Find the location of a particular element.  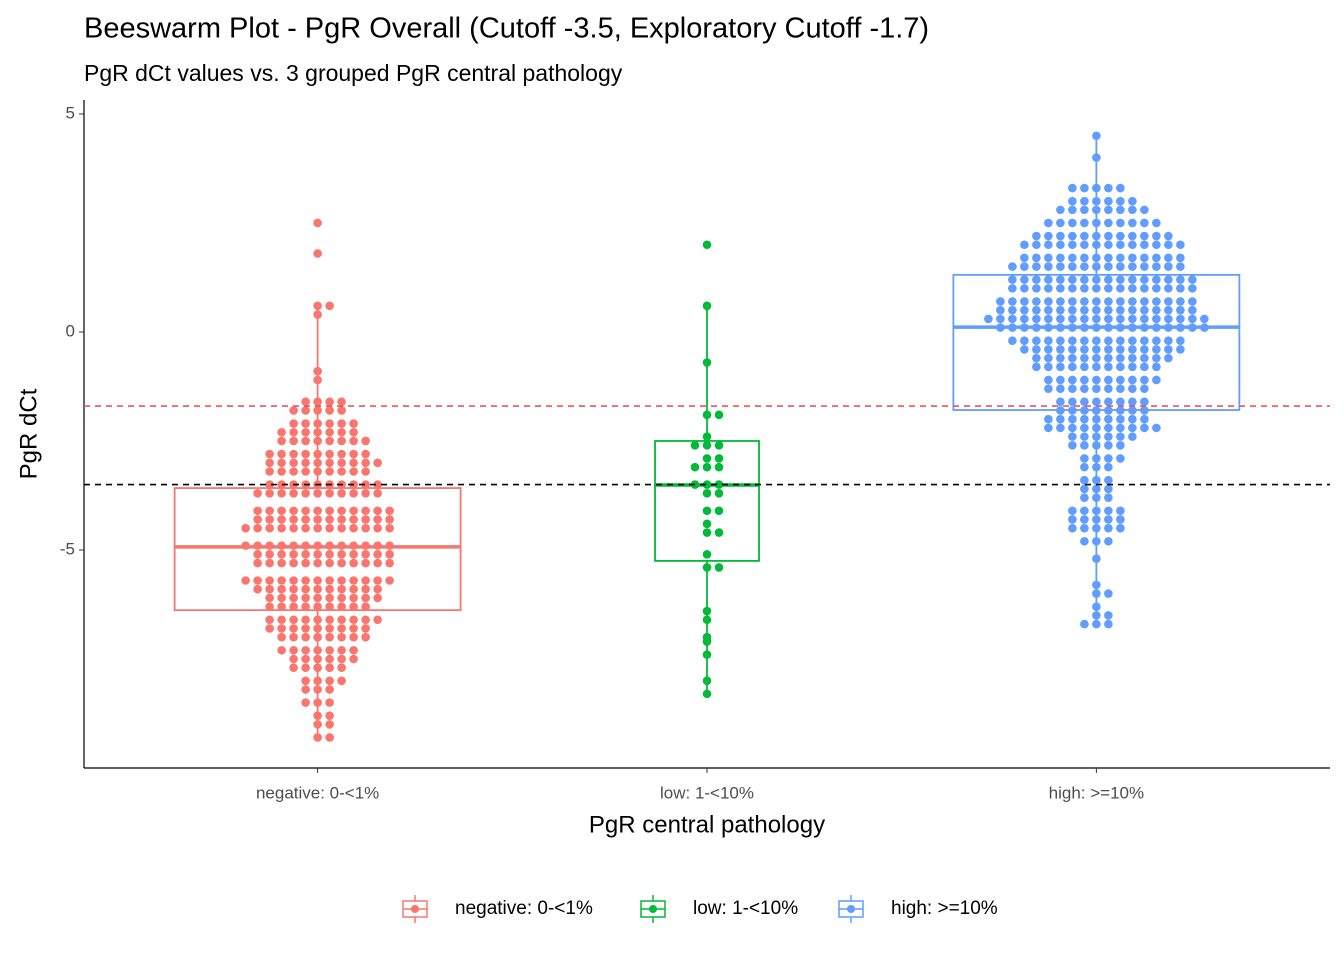

y-tick-label: 0 is located at coordinates (70, 330).